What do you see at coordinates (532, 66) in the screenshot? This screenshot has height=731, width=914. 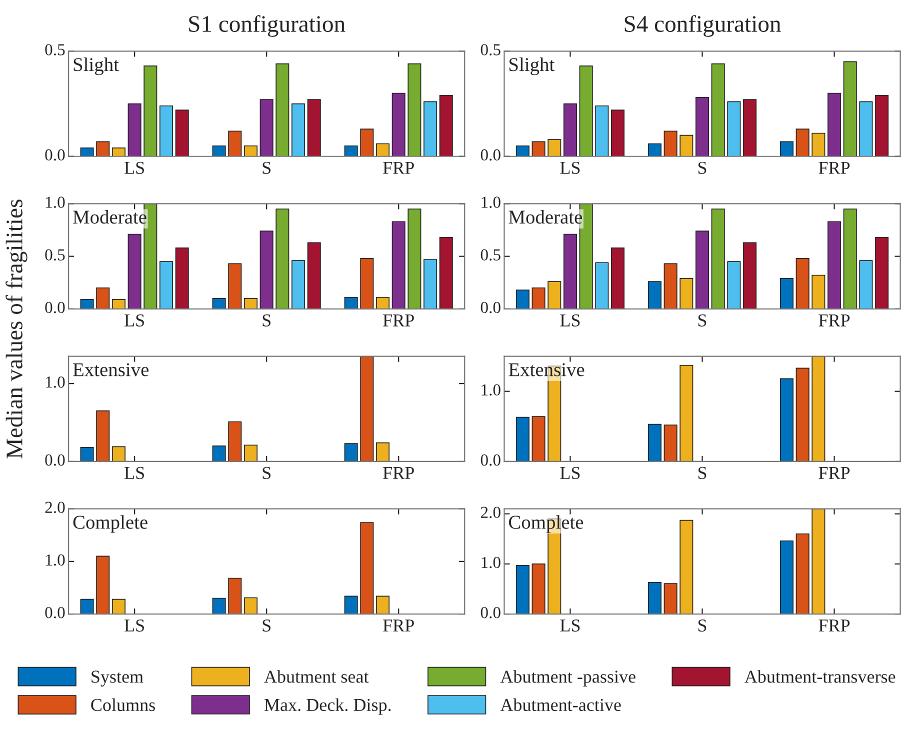 I see `annotation: Slight` at bounding box center [532, 66].